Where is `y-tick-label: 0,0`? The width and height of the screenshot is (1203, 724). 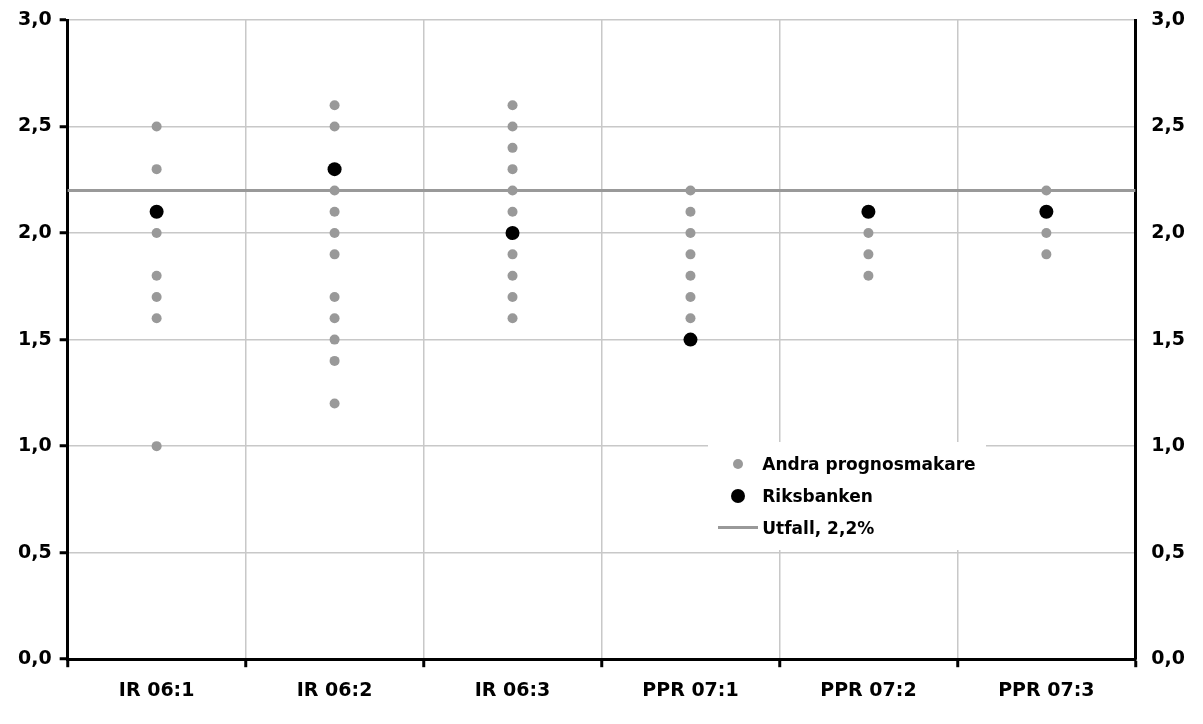 y-tick-label: 0,0 is located at coordinates (34, 657).